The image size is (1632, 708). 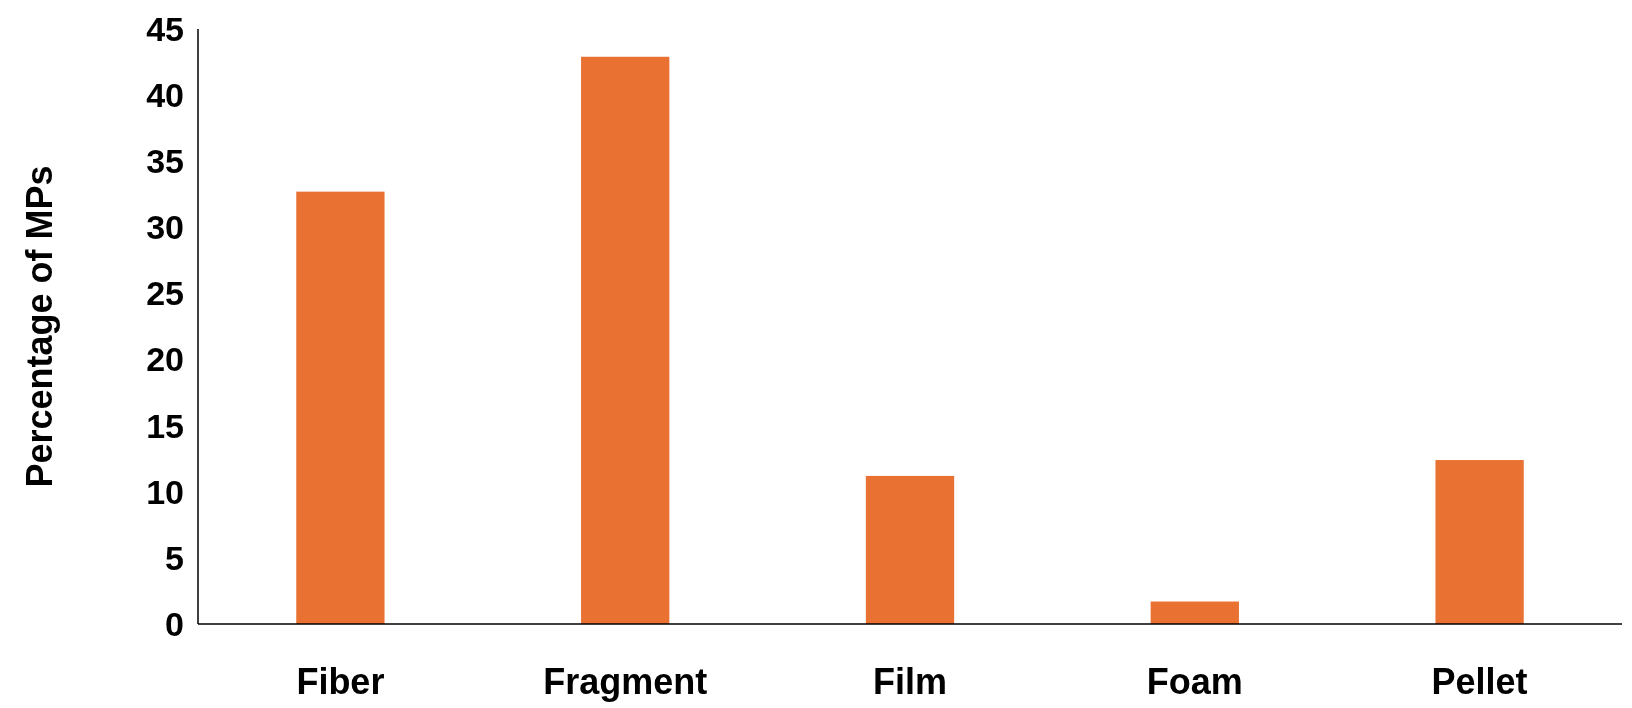 I want to click on x-tick-label: Pellet, so click(x=1479, y=681).